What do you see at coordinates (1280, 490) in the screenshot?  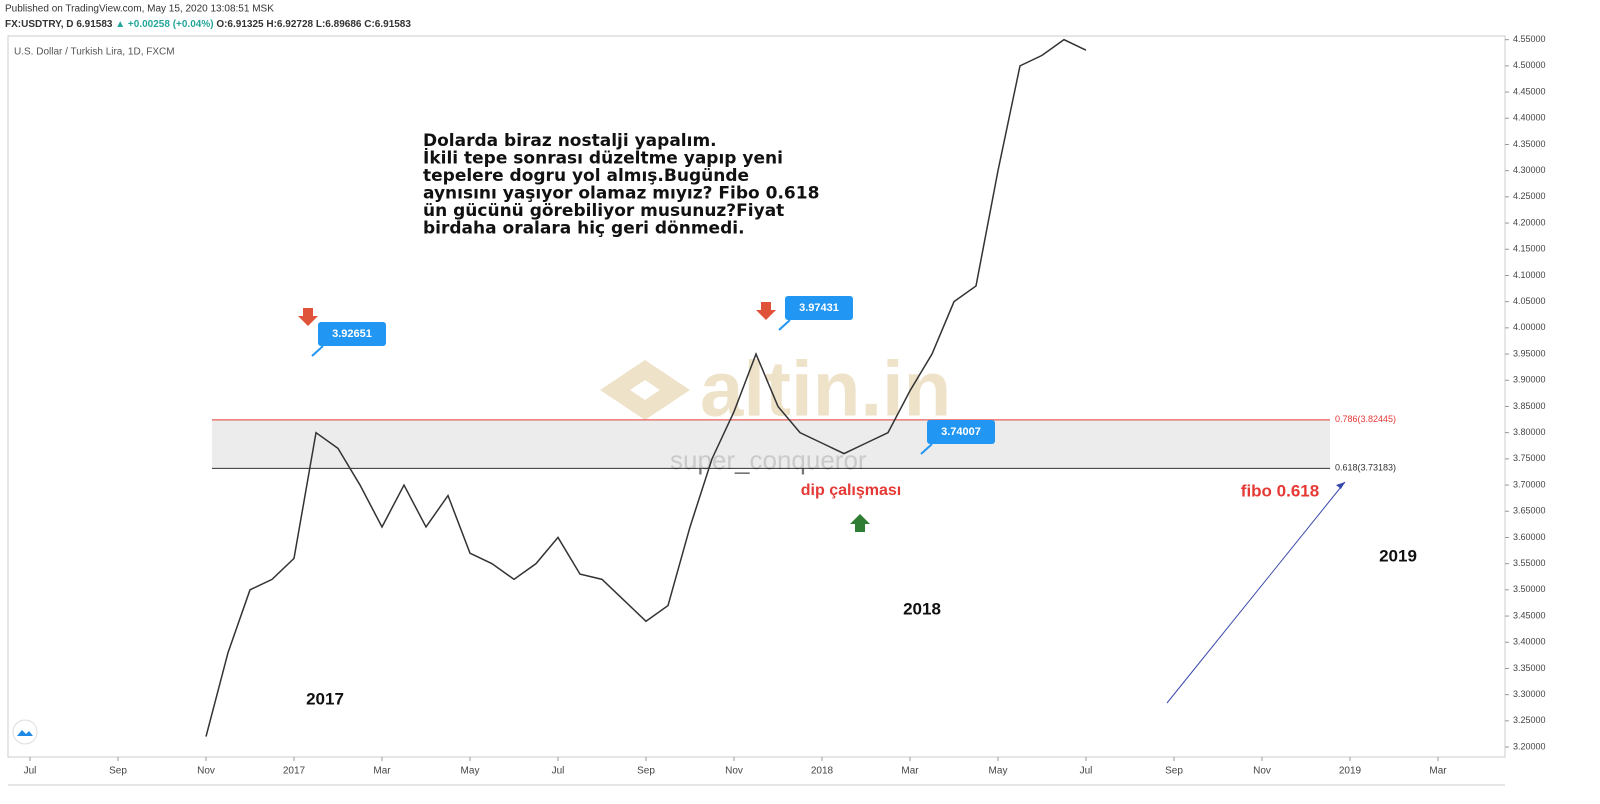 I see `fibo-label: fibo 0.618` at bounding box center [1280, 490].